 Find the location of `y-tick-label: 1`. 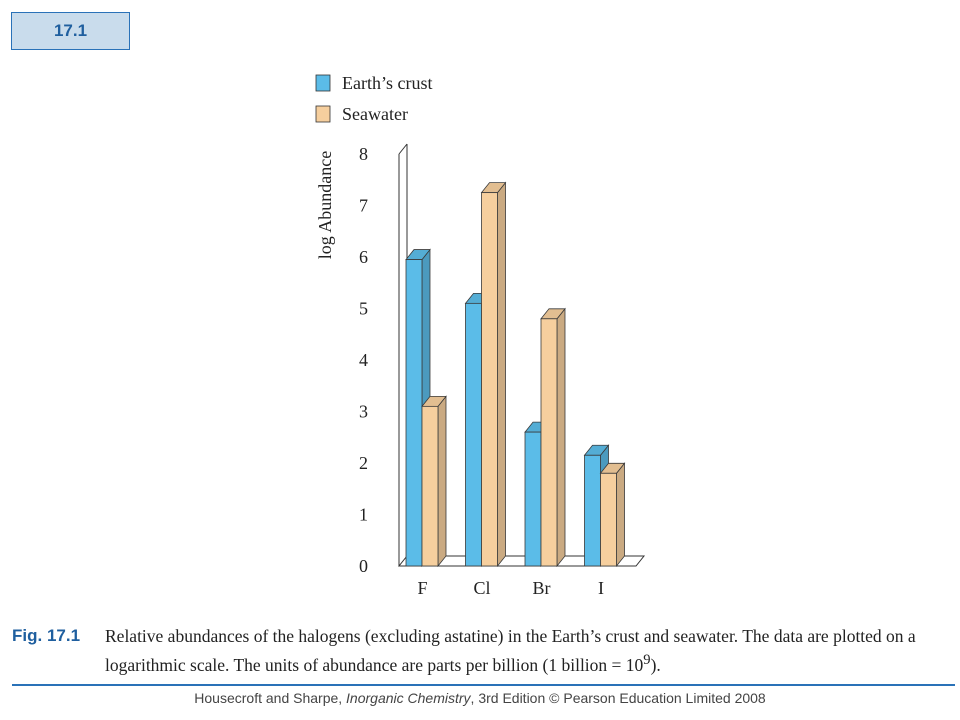

y-tick-label: 1 is located at coordinates (363, 515).